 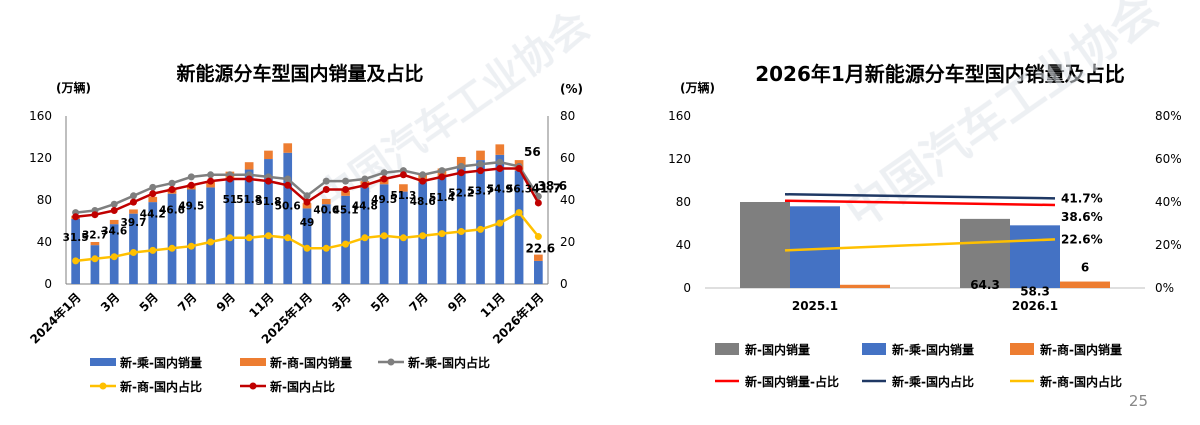 I want to click on right-unit-label: (%), so click(x=571, y=89).